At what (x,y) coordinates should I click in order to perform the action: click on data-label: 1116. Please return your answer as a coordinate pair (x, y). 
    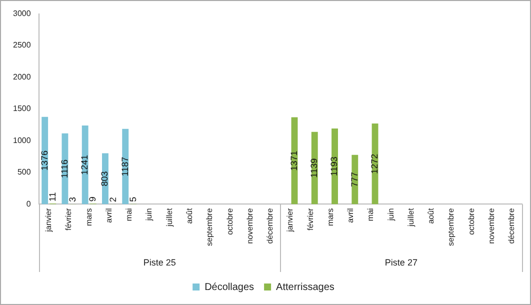
    Looking at the image, I should click on (64, 168).